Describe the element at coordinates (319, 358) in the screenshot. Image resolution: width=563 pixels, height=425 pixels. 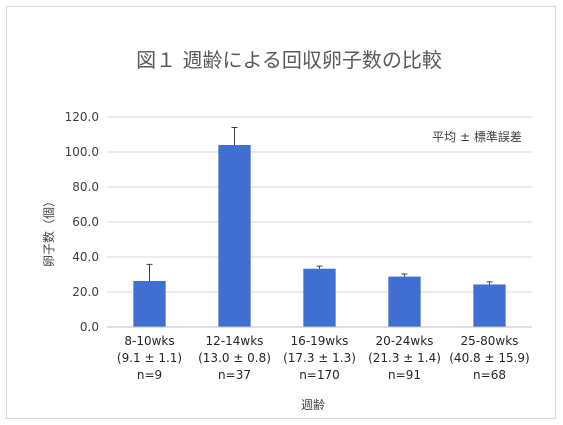
I see `x-category-label: (17.3 ± 1.3)` at that location.